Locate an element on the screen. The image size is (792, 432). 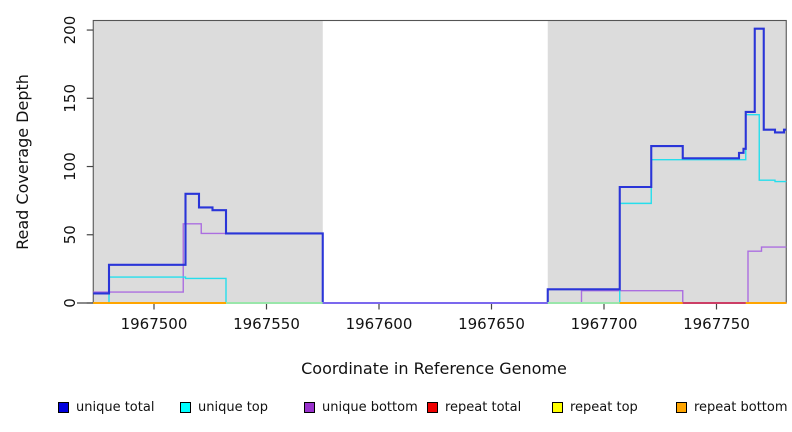
legend-swatch-repeat-bottom is located at coordinates (681, 407).